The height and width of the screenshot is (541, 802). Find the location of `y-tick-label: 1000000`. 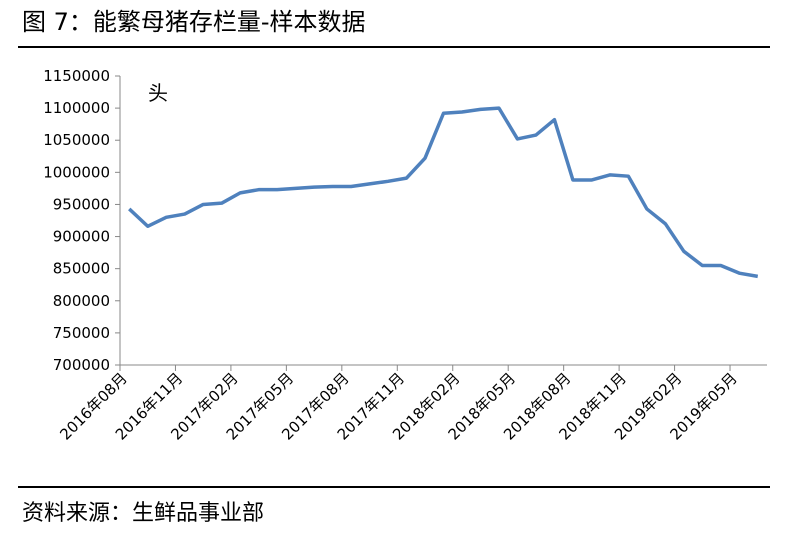

y-tick-label: 1000000 is located at coordinates (76, 172).